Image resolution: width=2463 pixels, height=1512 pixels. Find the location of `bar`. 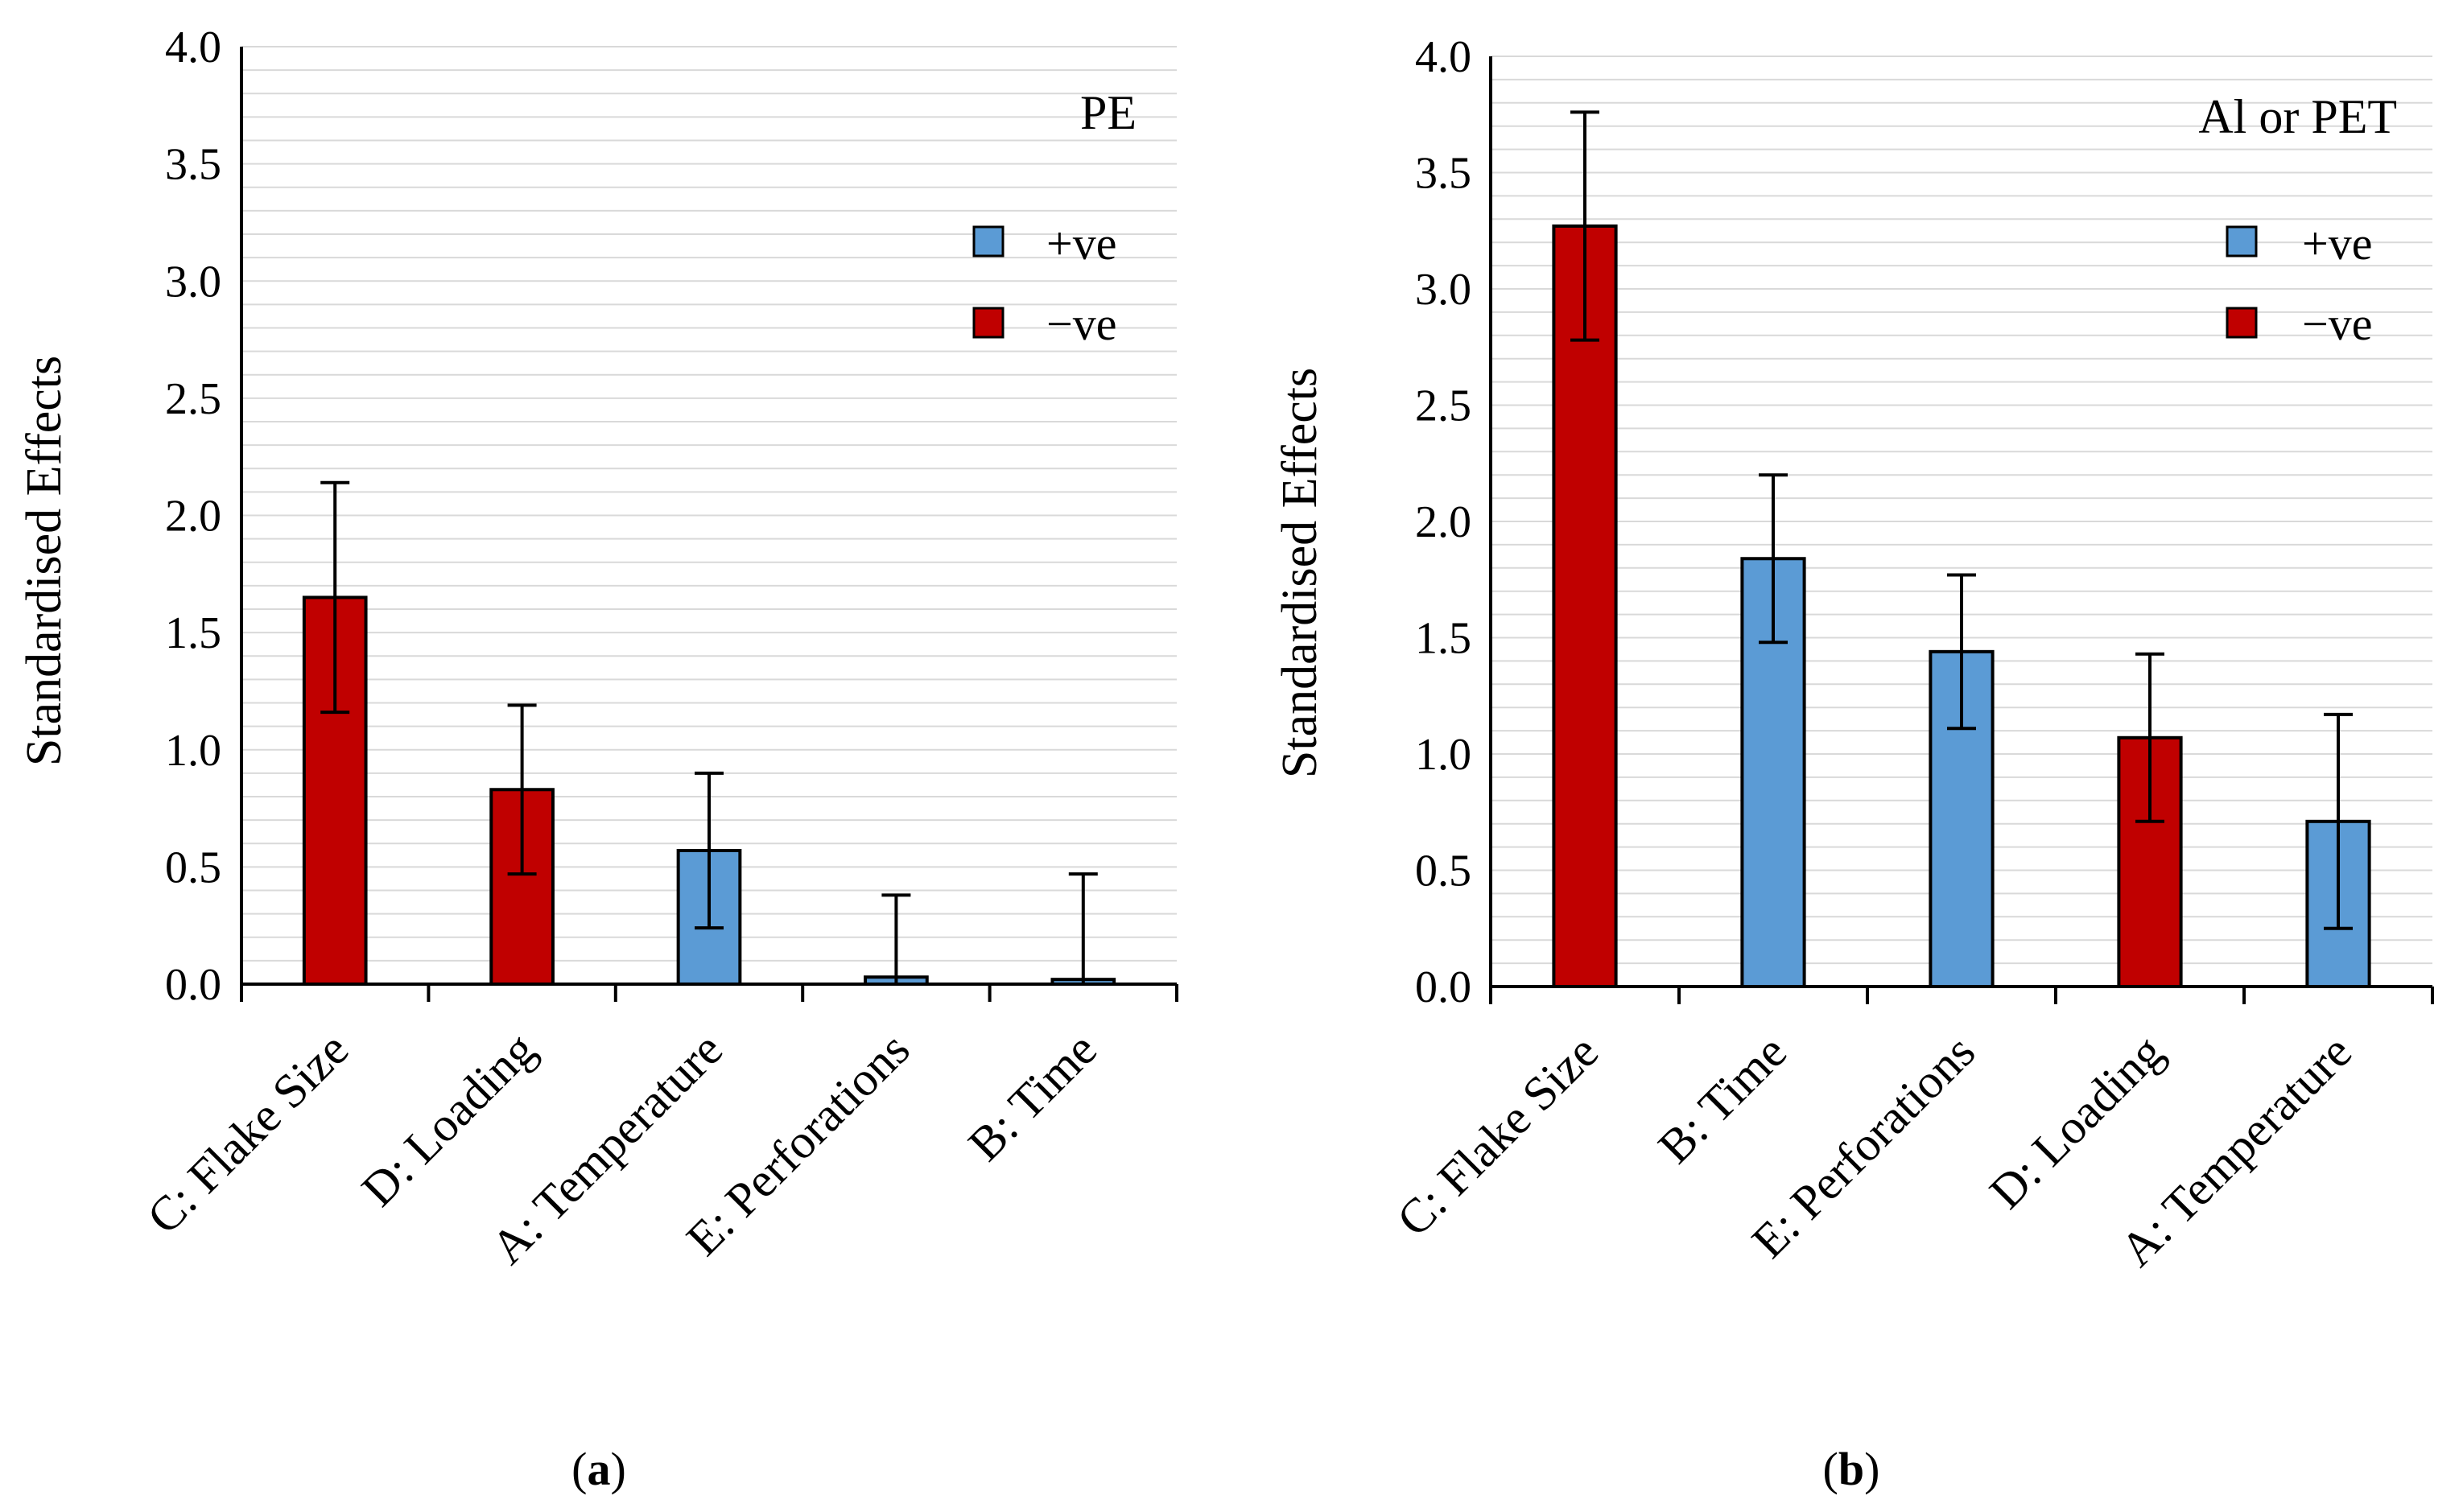

bar is located at coordinates (1585, 606).